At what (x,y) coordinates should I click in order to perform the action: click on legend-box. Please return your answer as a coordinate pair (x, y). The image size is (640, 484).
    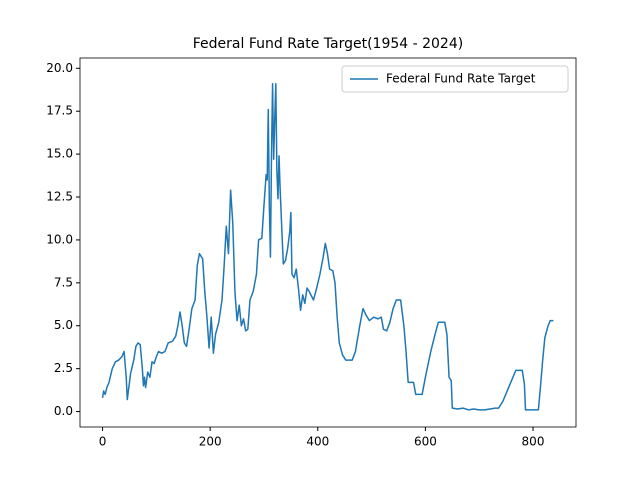
    Looking at the image, I should click on (455, 79).